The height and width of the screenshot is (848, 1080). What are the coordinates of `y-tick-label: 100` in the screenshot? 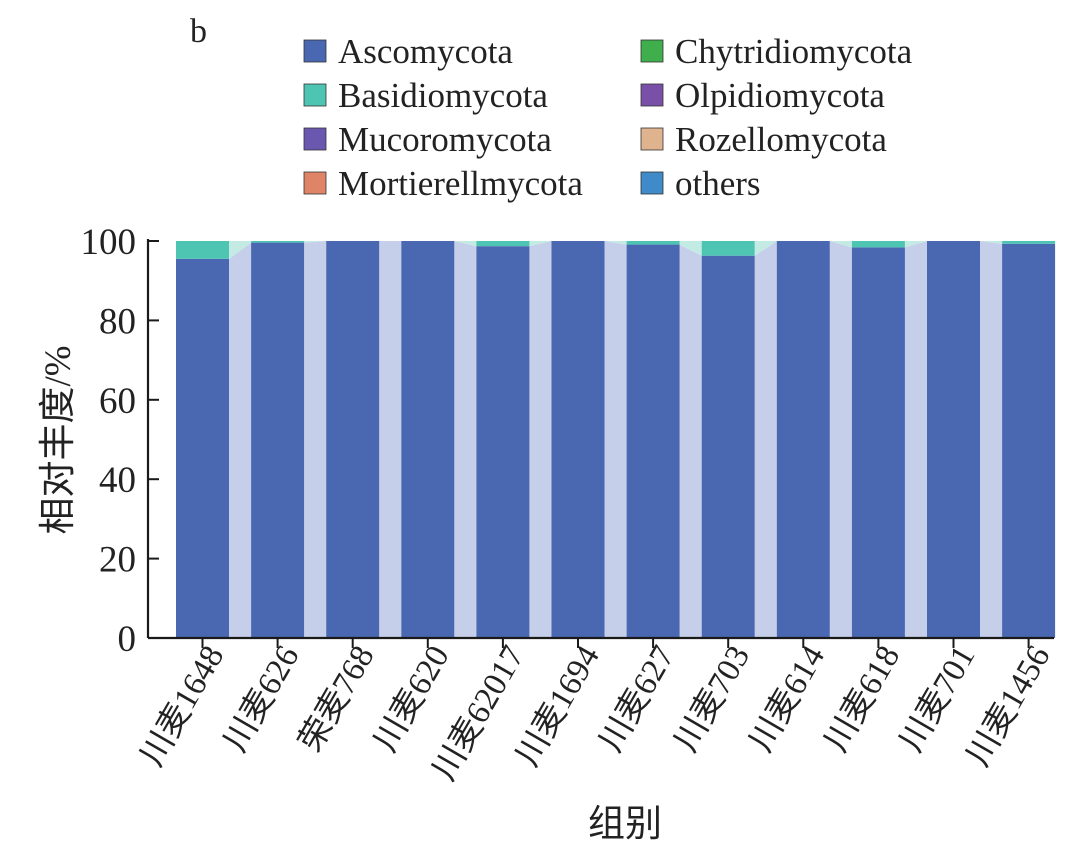 It's located at (109, 242).